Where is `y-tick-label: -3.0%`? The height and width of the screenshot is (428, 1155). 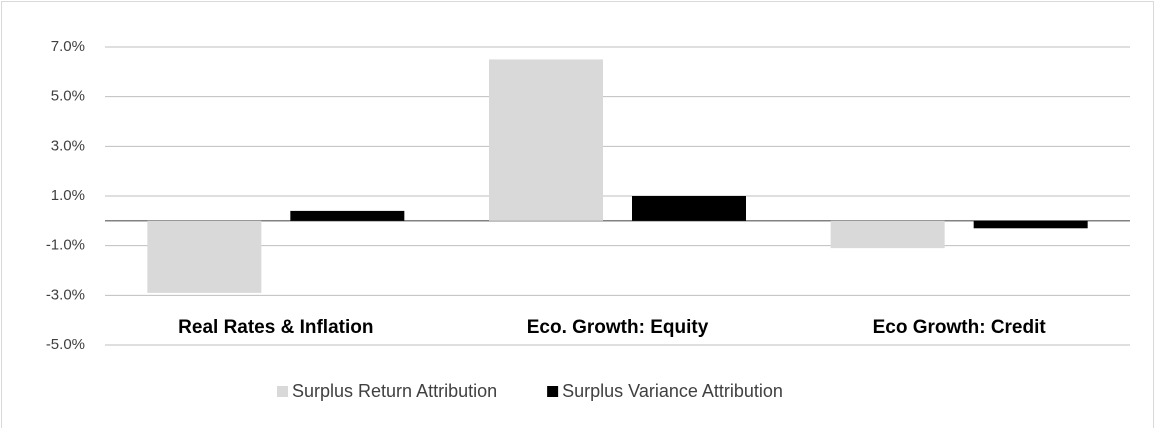 y-tick-label: -3.0% is located at coordinates (65, 294).